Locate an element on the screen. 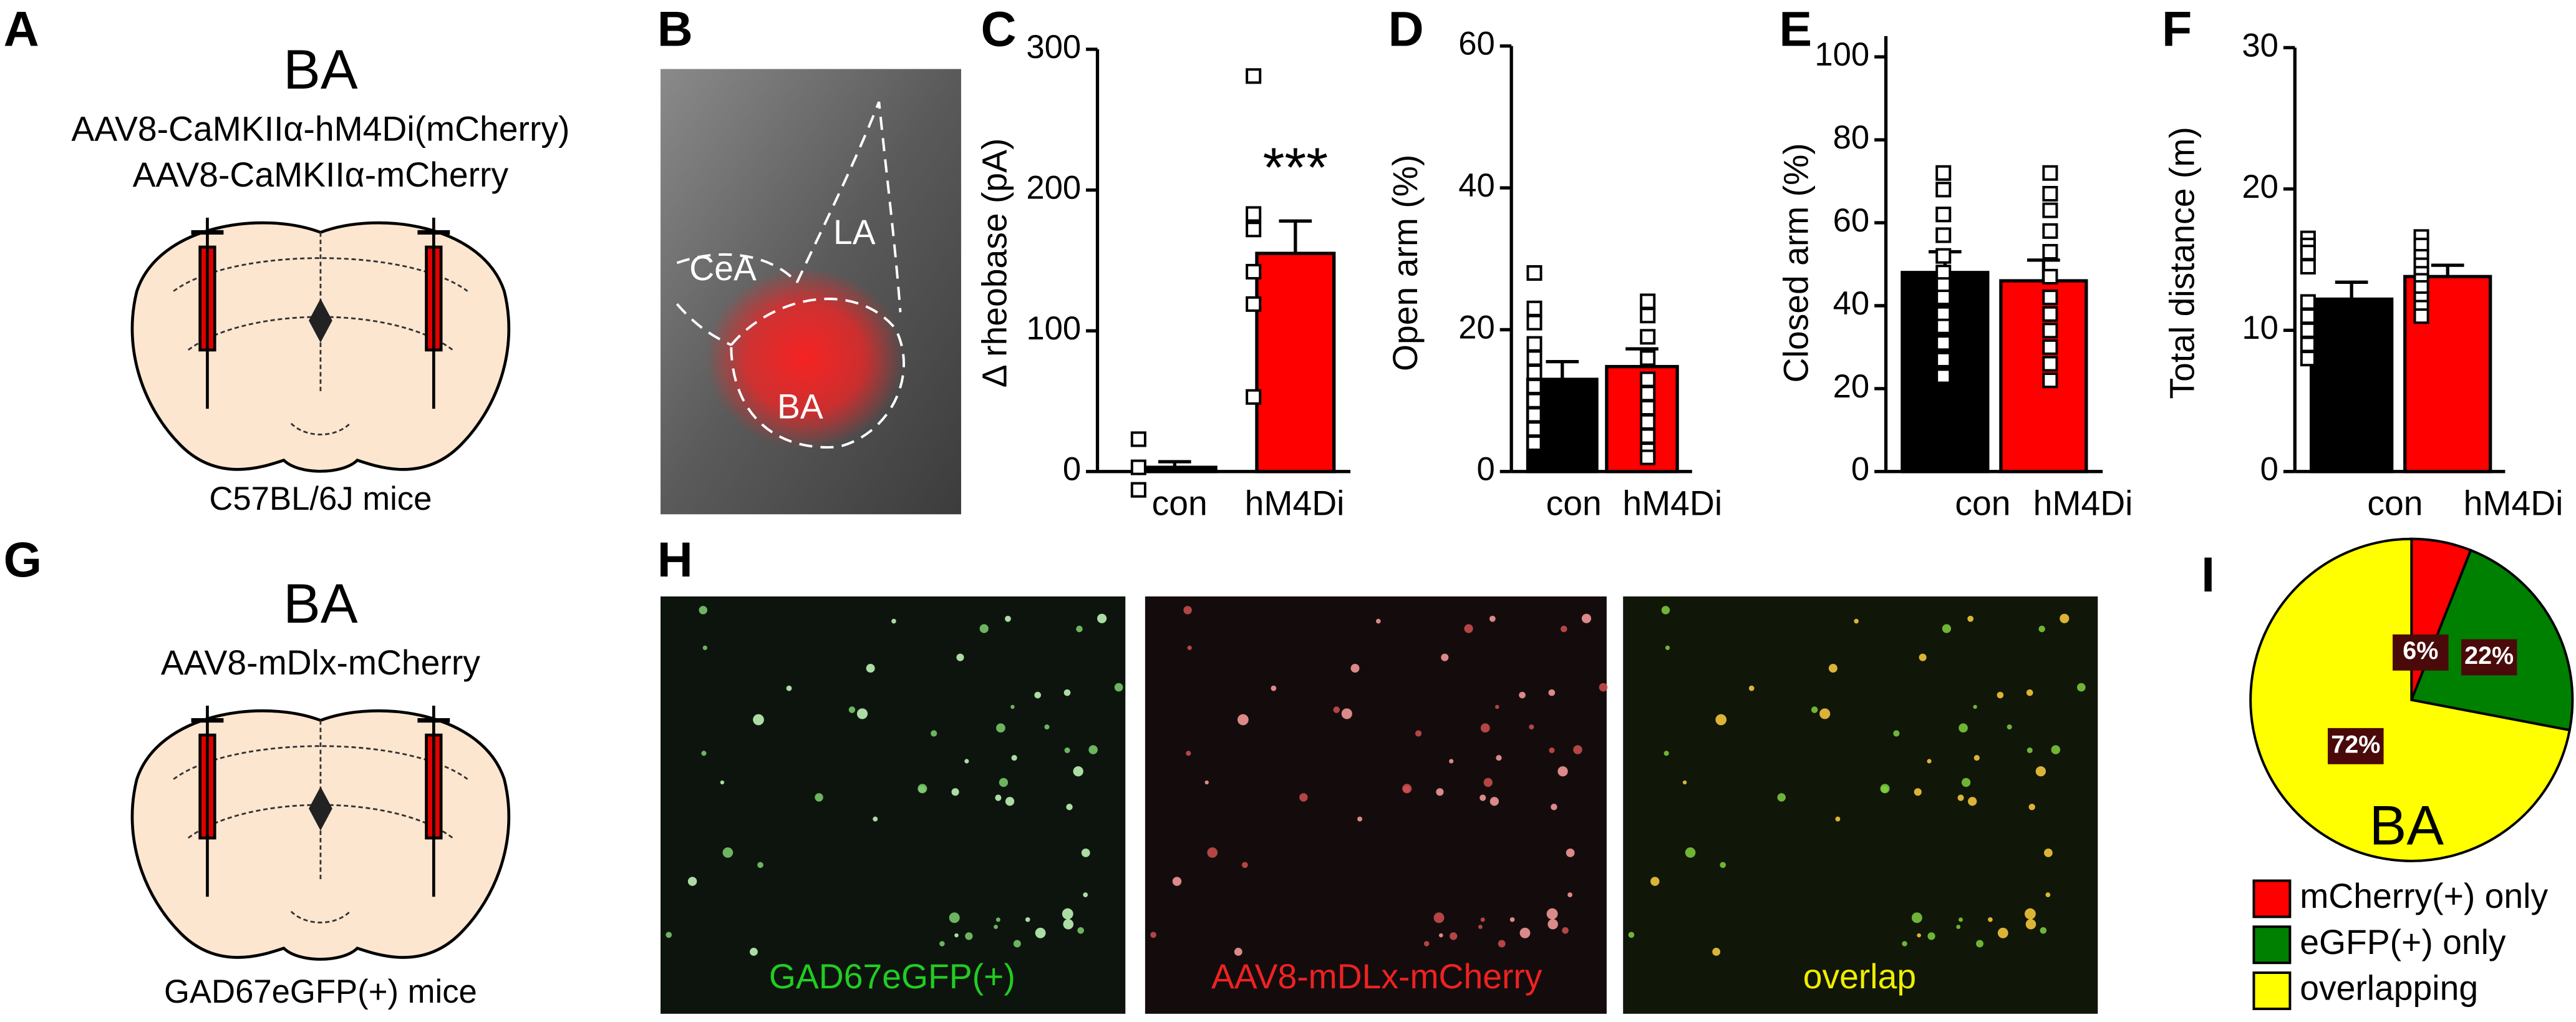 The height and width of the screenshot is (1022, 2576). micrograph is located at coordinates (1376, 805).